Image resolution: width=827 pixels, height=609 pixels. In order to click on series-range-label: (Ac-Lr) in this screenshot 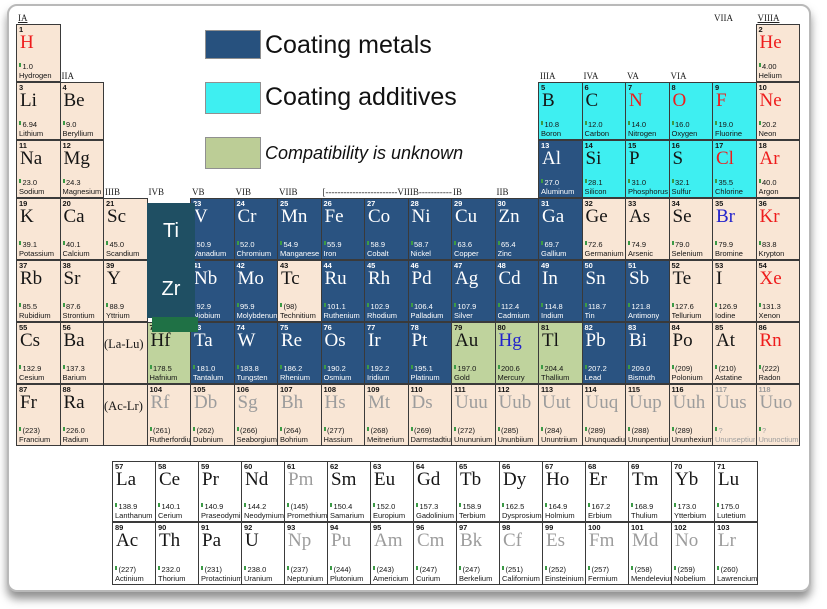, I will do `click(123, 406)`.